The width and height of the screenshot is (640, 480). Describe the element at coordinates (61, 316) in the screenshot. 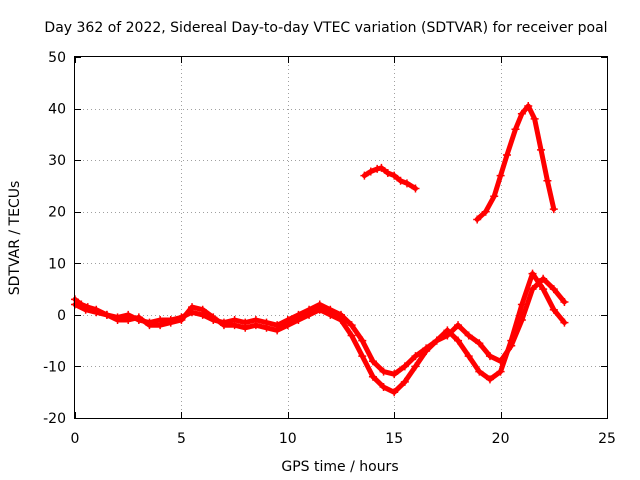

I see `y-tick-label: 0` at that location.